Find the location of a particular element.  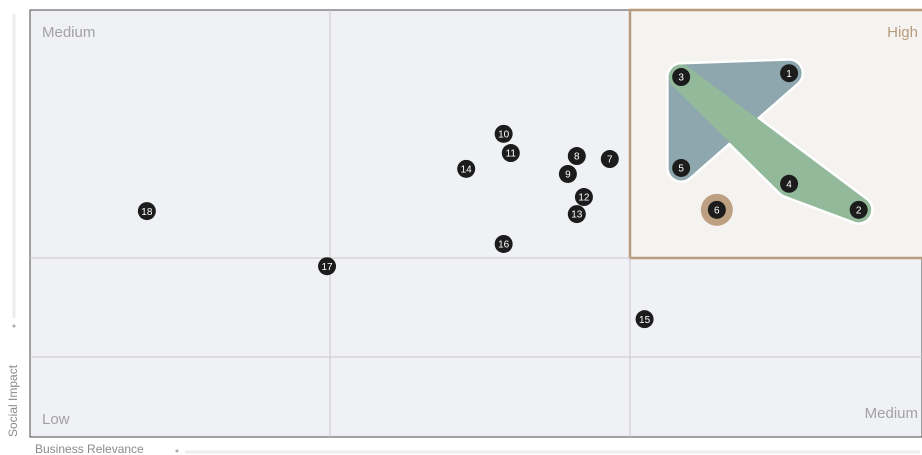

point-label: 5 is located at coordinates (681, 169).